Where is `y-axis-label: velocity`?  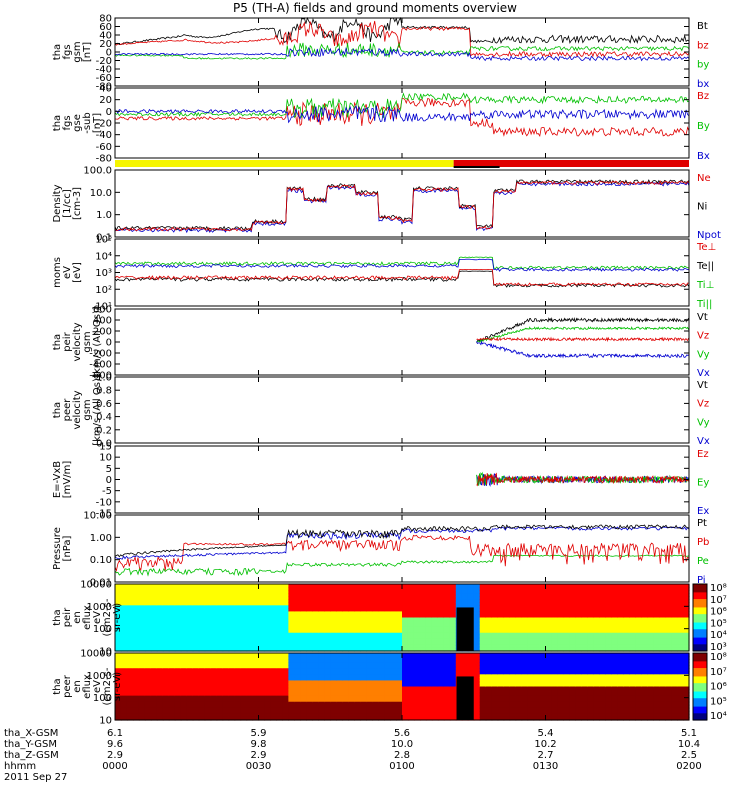
y-axis-label: velocity is located at coordinates (77, 341).